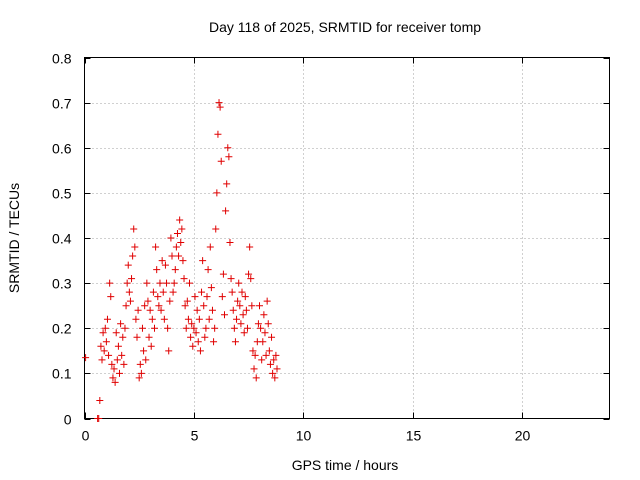 This screenshot has width=640, height=480. Describe the element at coordinates (523, 436) in the screenshot. I see `x-tick-label: 20` at that location.